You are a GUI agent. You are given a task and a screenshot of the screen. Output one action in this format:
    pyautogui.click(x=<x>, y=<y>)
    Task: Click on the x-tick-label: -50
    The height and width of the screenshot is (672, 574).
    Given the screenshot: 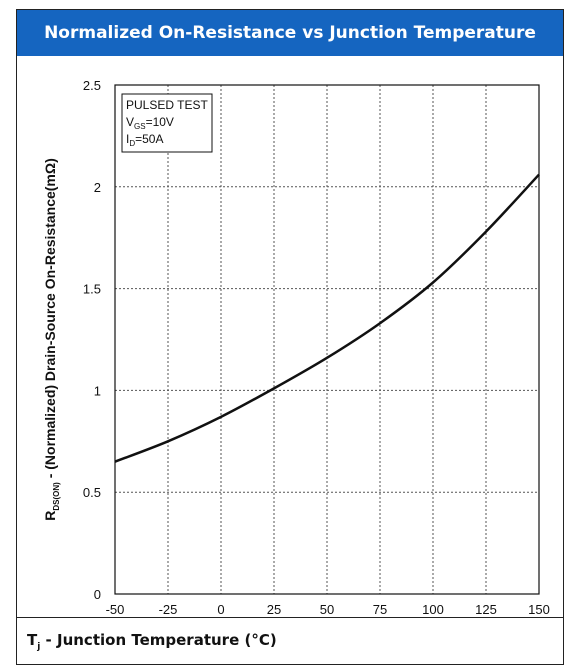 What is the action you would take?
    pyautogui.click(x=115, y=609)
    